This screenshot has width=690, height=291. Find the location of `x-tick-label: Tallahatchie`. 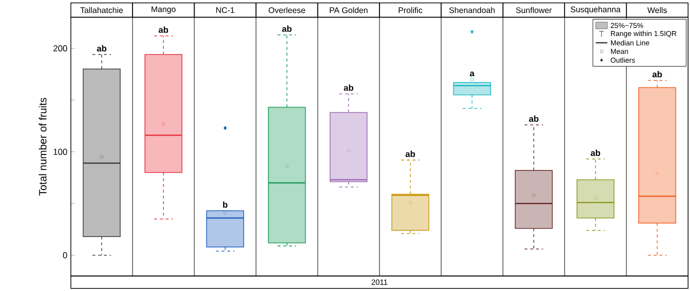

x-tick-label: Tallahatchie is located at coordinates (101, 9).